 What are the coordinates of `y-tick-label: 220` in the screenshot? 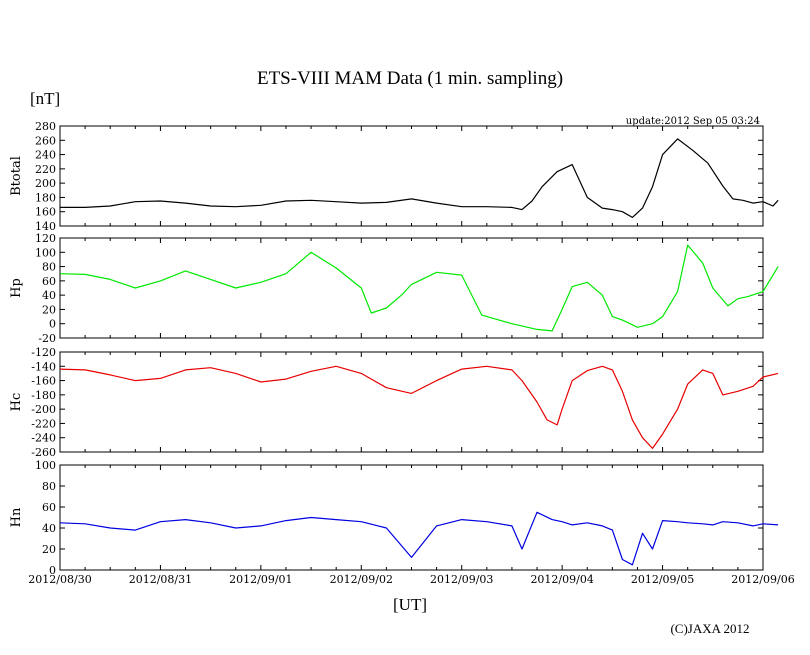 It's located at (45, 169).